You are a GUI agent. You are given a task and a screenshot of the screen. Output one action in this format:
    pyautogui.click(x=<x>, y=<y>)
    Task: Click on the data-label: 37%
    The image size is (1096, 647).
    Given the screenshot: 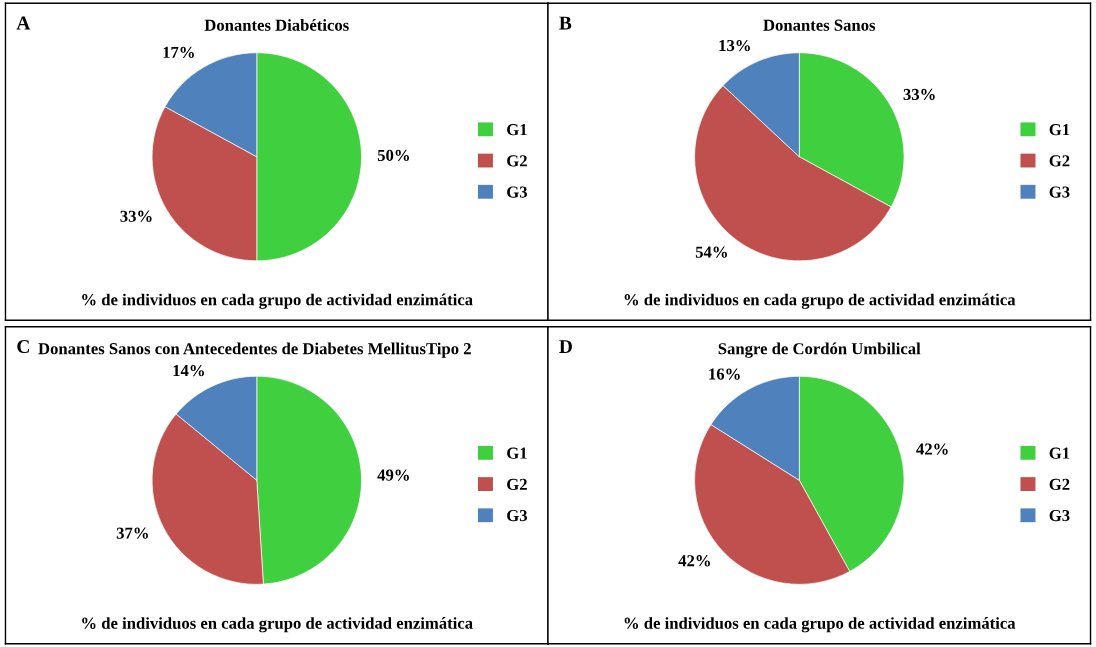 What is the action you would take?
    pyautogui.click(x=132, y=533)
    